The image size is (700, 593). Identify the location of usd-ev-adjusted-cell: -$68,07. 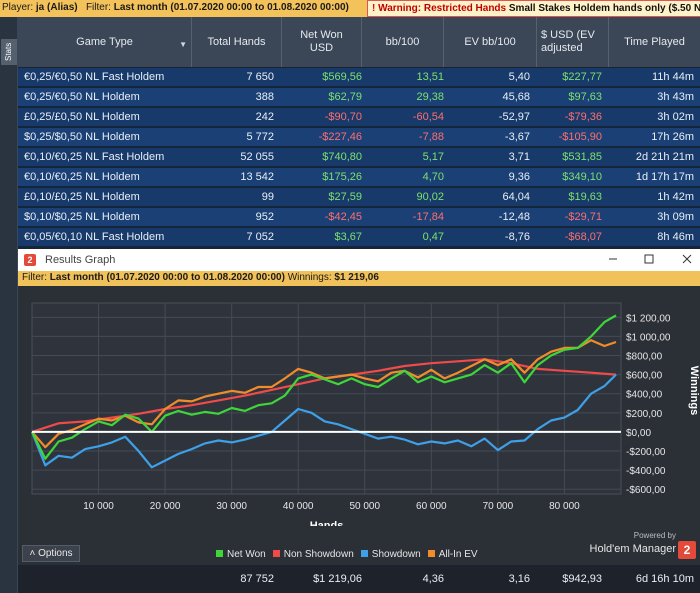
(583, 237).